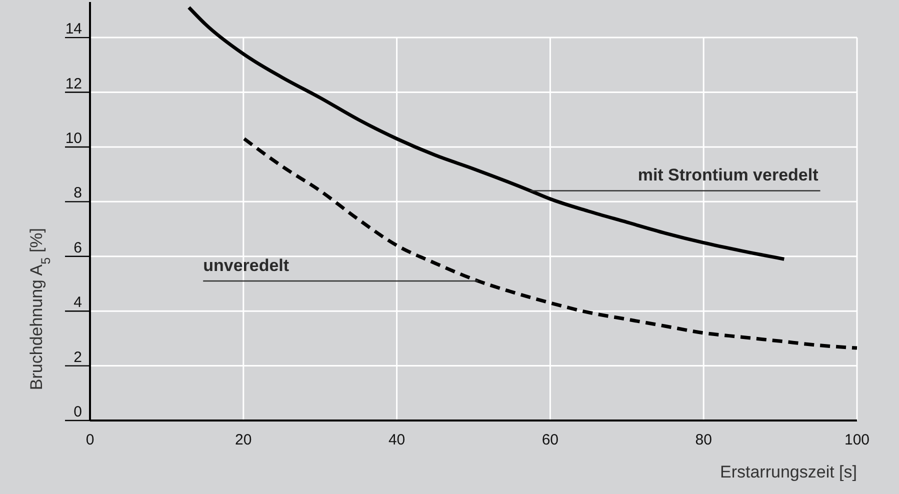 This screenshot has height=494, width=899. I want to click on annotation: mit Strontium veredelt, so click(728, 175).